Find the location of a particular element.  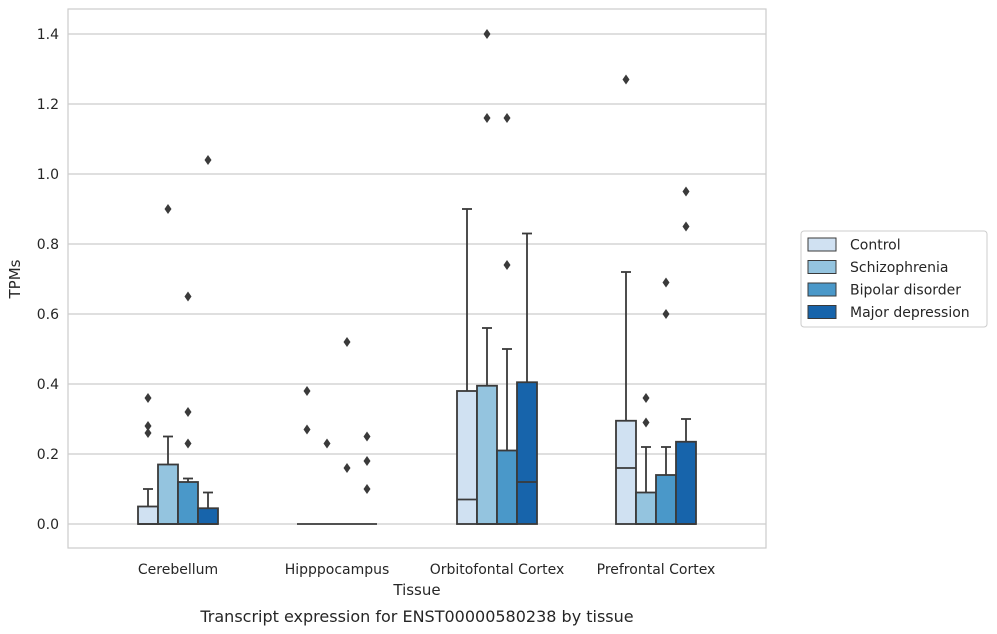

y-tick-labels: 0.0 0.2 0.4 0.6 0.8 1.0 1.2 1.4 is located at coordinates (48, 280).